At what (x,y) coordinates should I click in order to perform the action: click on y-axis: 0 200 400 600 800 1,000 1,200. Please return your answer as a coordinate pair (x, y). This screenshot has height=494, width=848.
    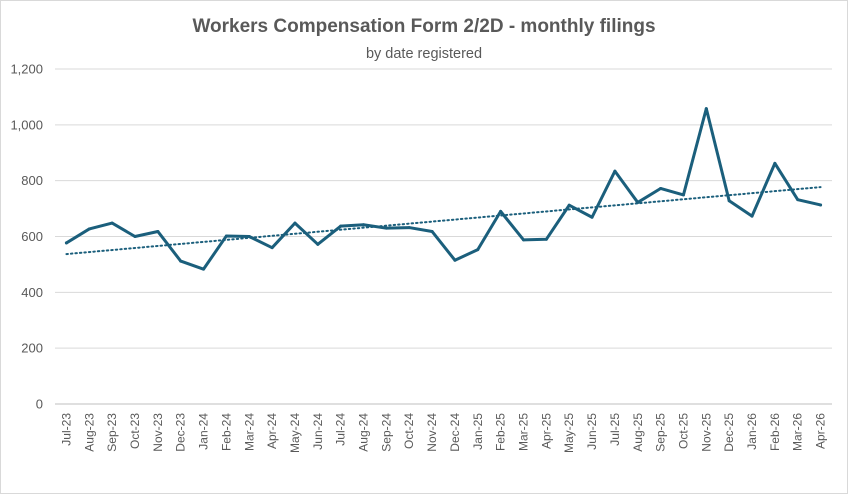
    Looking at the image, I should click on (26, 237).